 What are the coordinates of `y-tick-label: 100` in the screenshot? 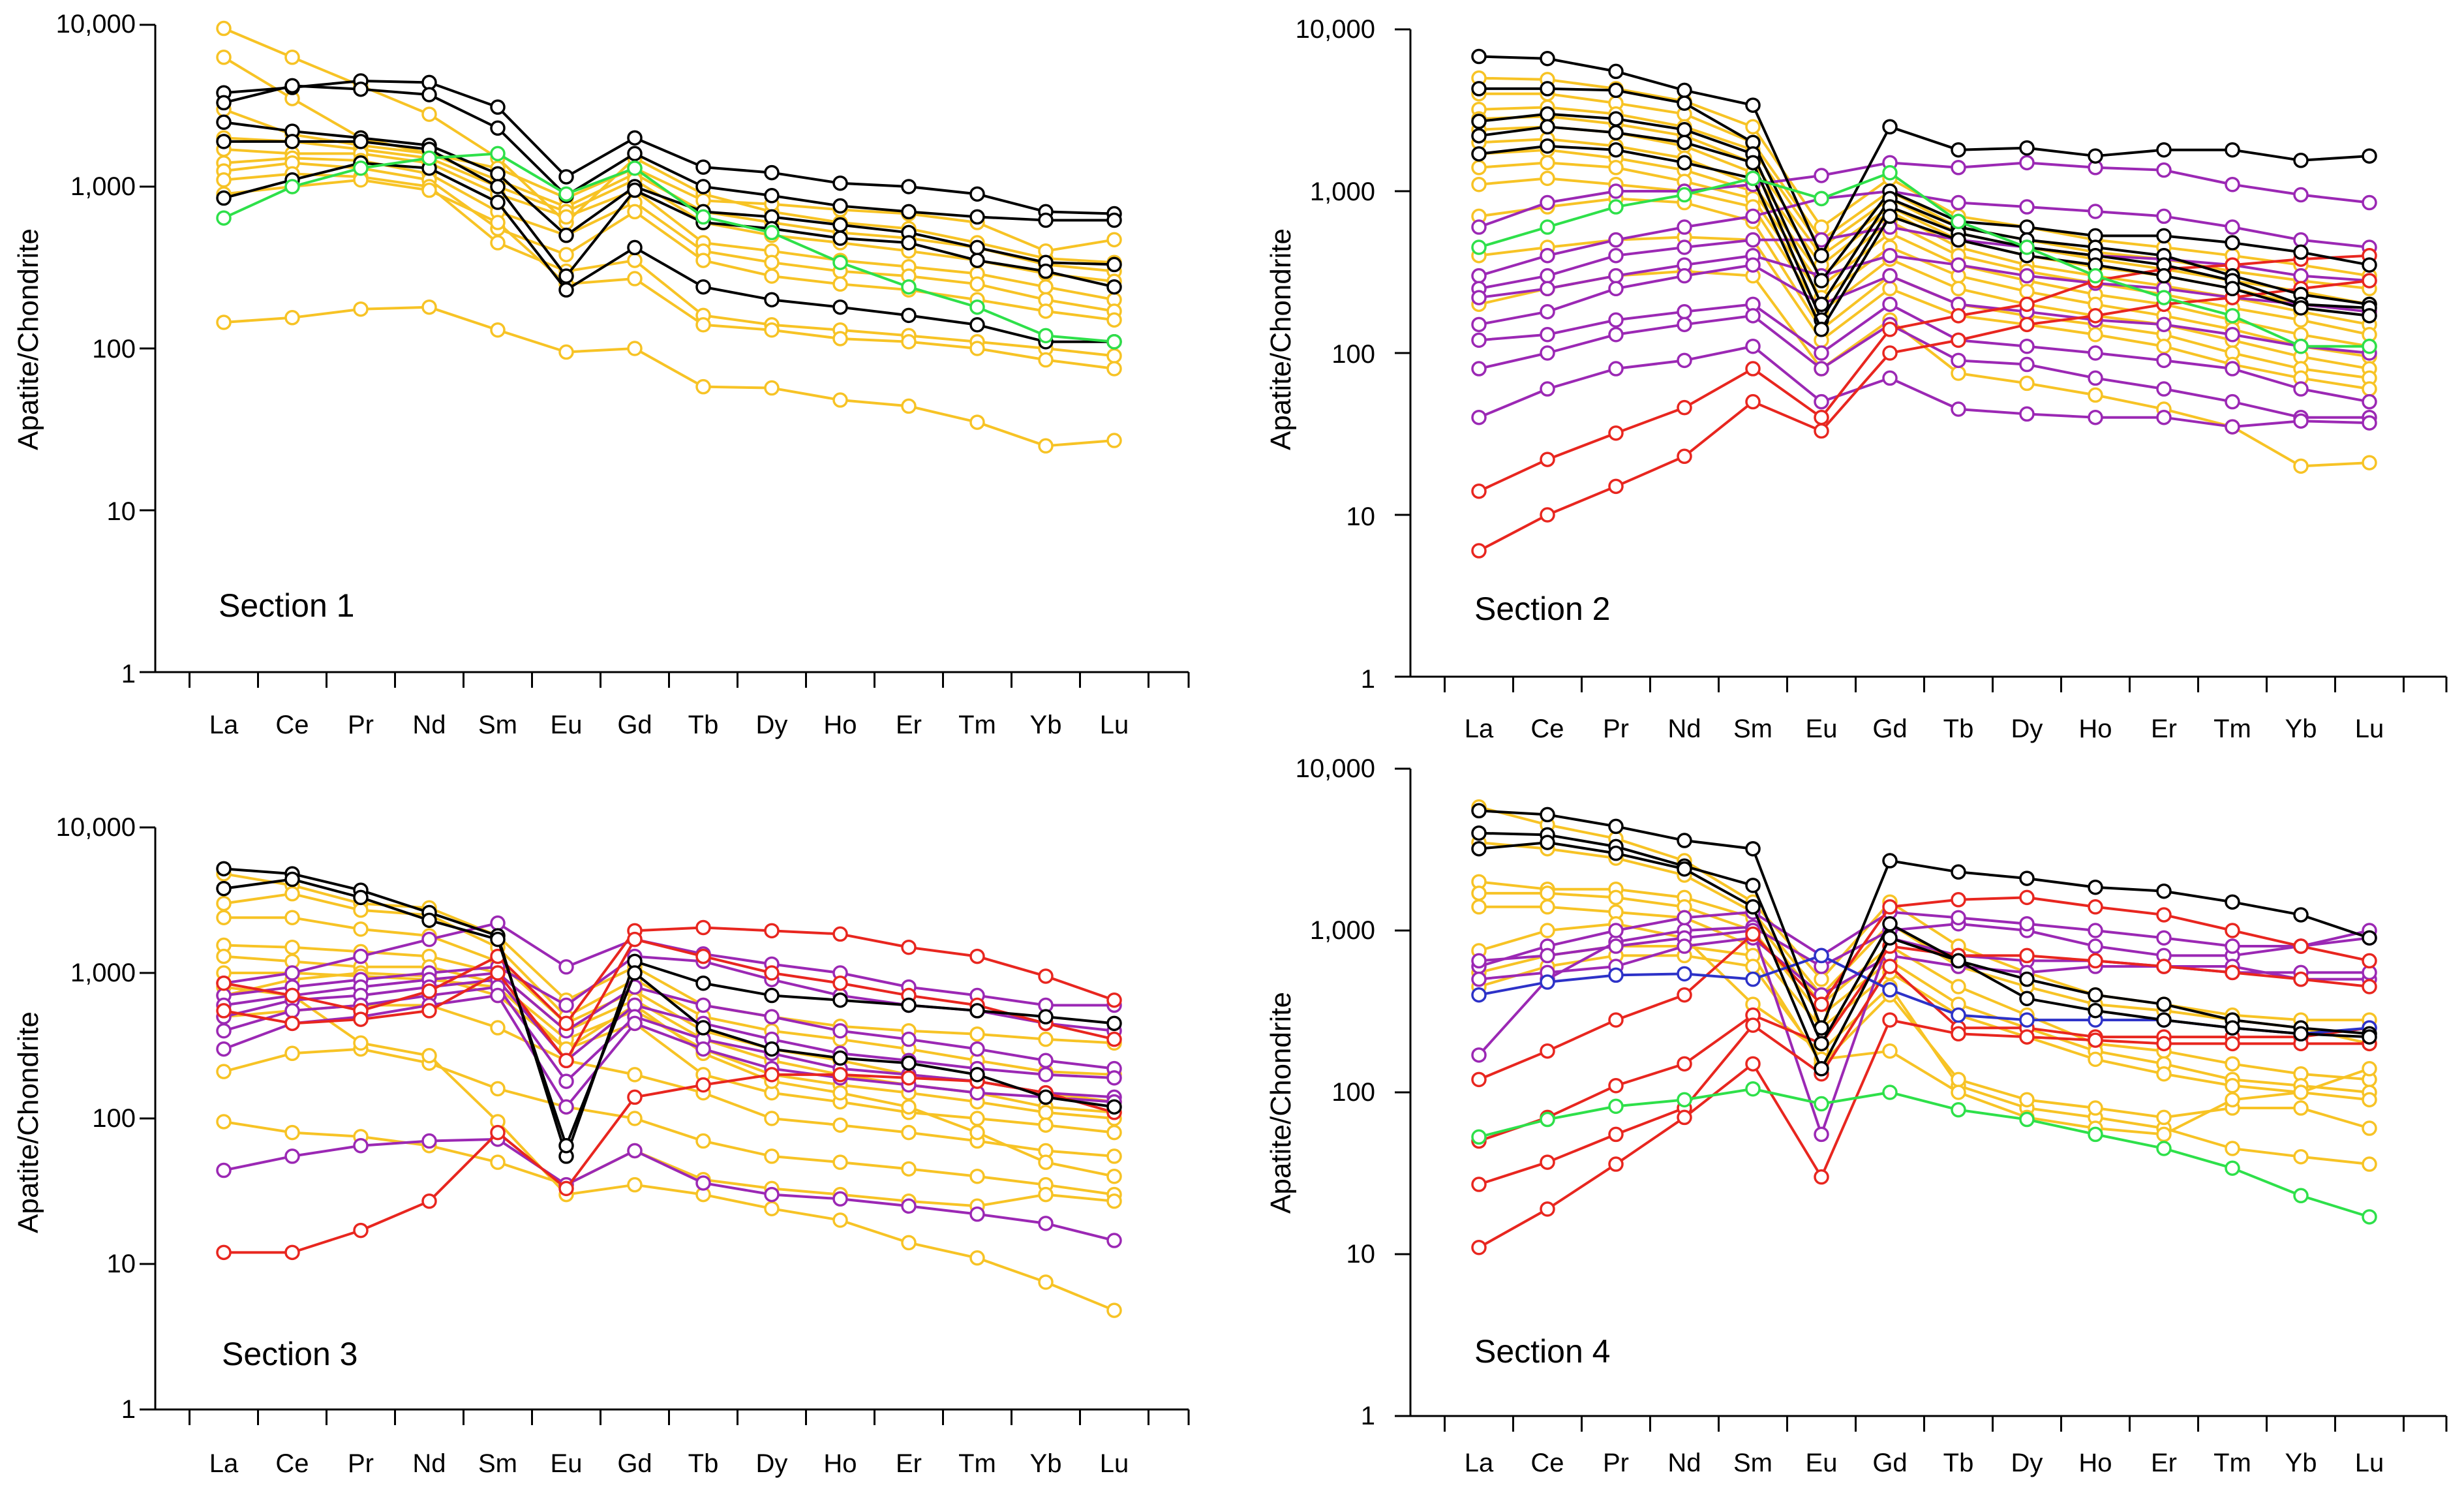 It's located at (114, 349).